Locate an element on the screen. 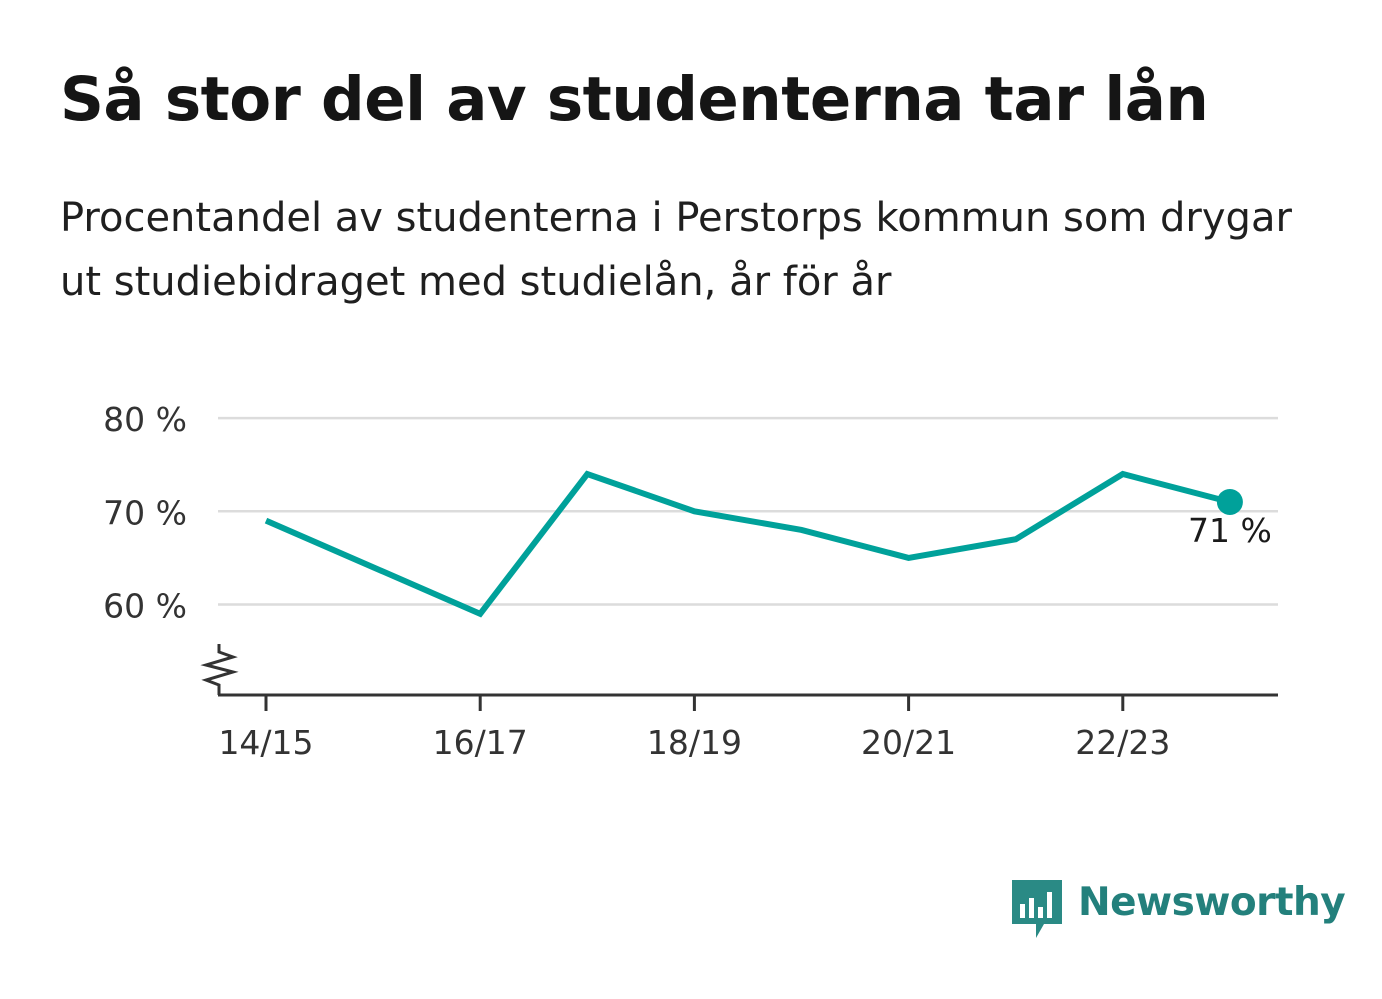 The width and height of the screenshot is (1382, 999). axis-break-icon is located at coordinates (219, 669).